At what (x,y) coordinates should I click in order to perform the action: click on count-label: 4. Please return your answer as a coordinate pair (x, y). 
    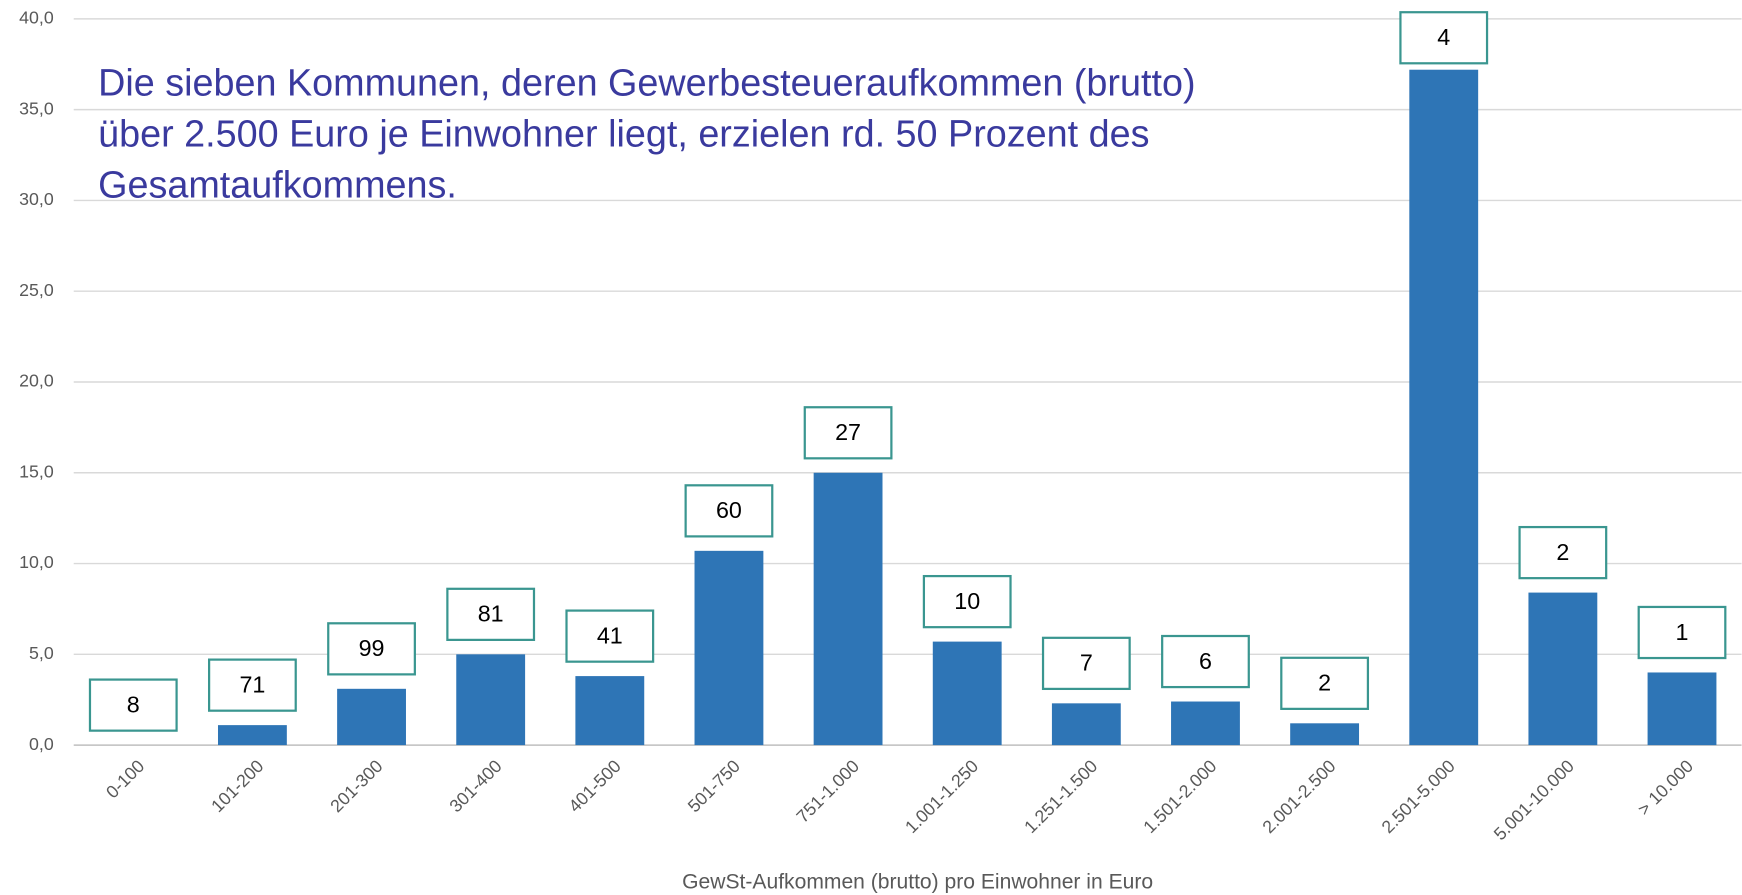
    Looking at the image, I should click on (1443, 37).